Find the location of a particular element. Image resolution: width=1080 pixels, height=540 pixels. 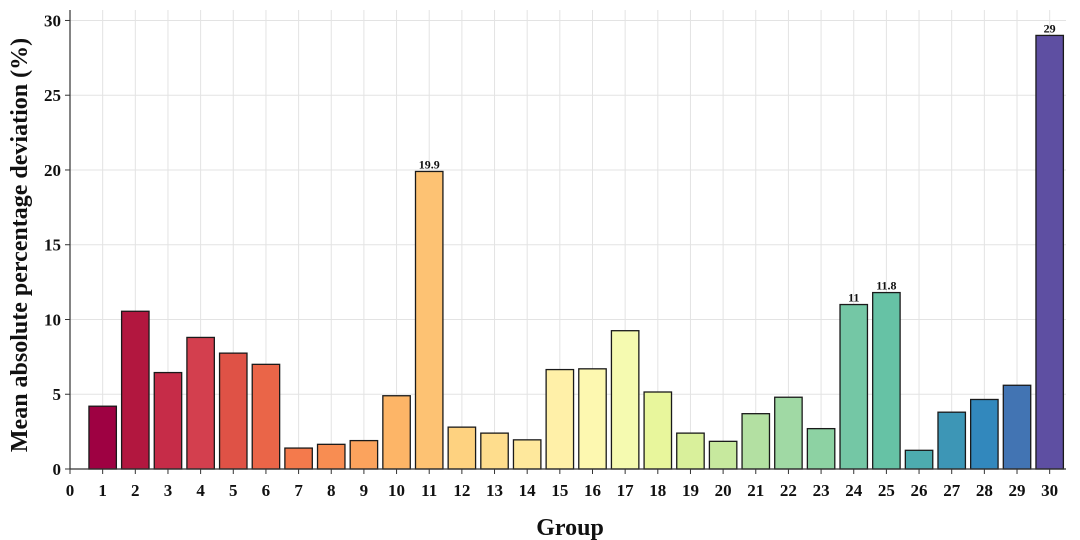

x-tick-label: 27 is located at coordinates (952, 490).